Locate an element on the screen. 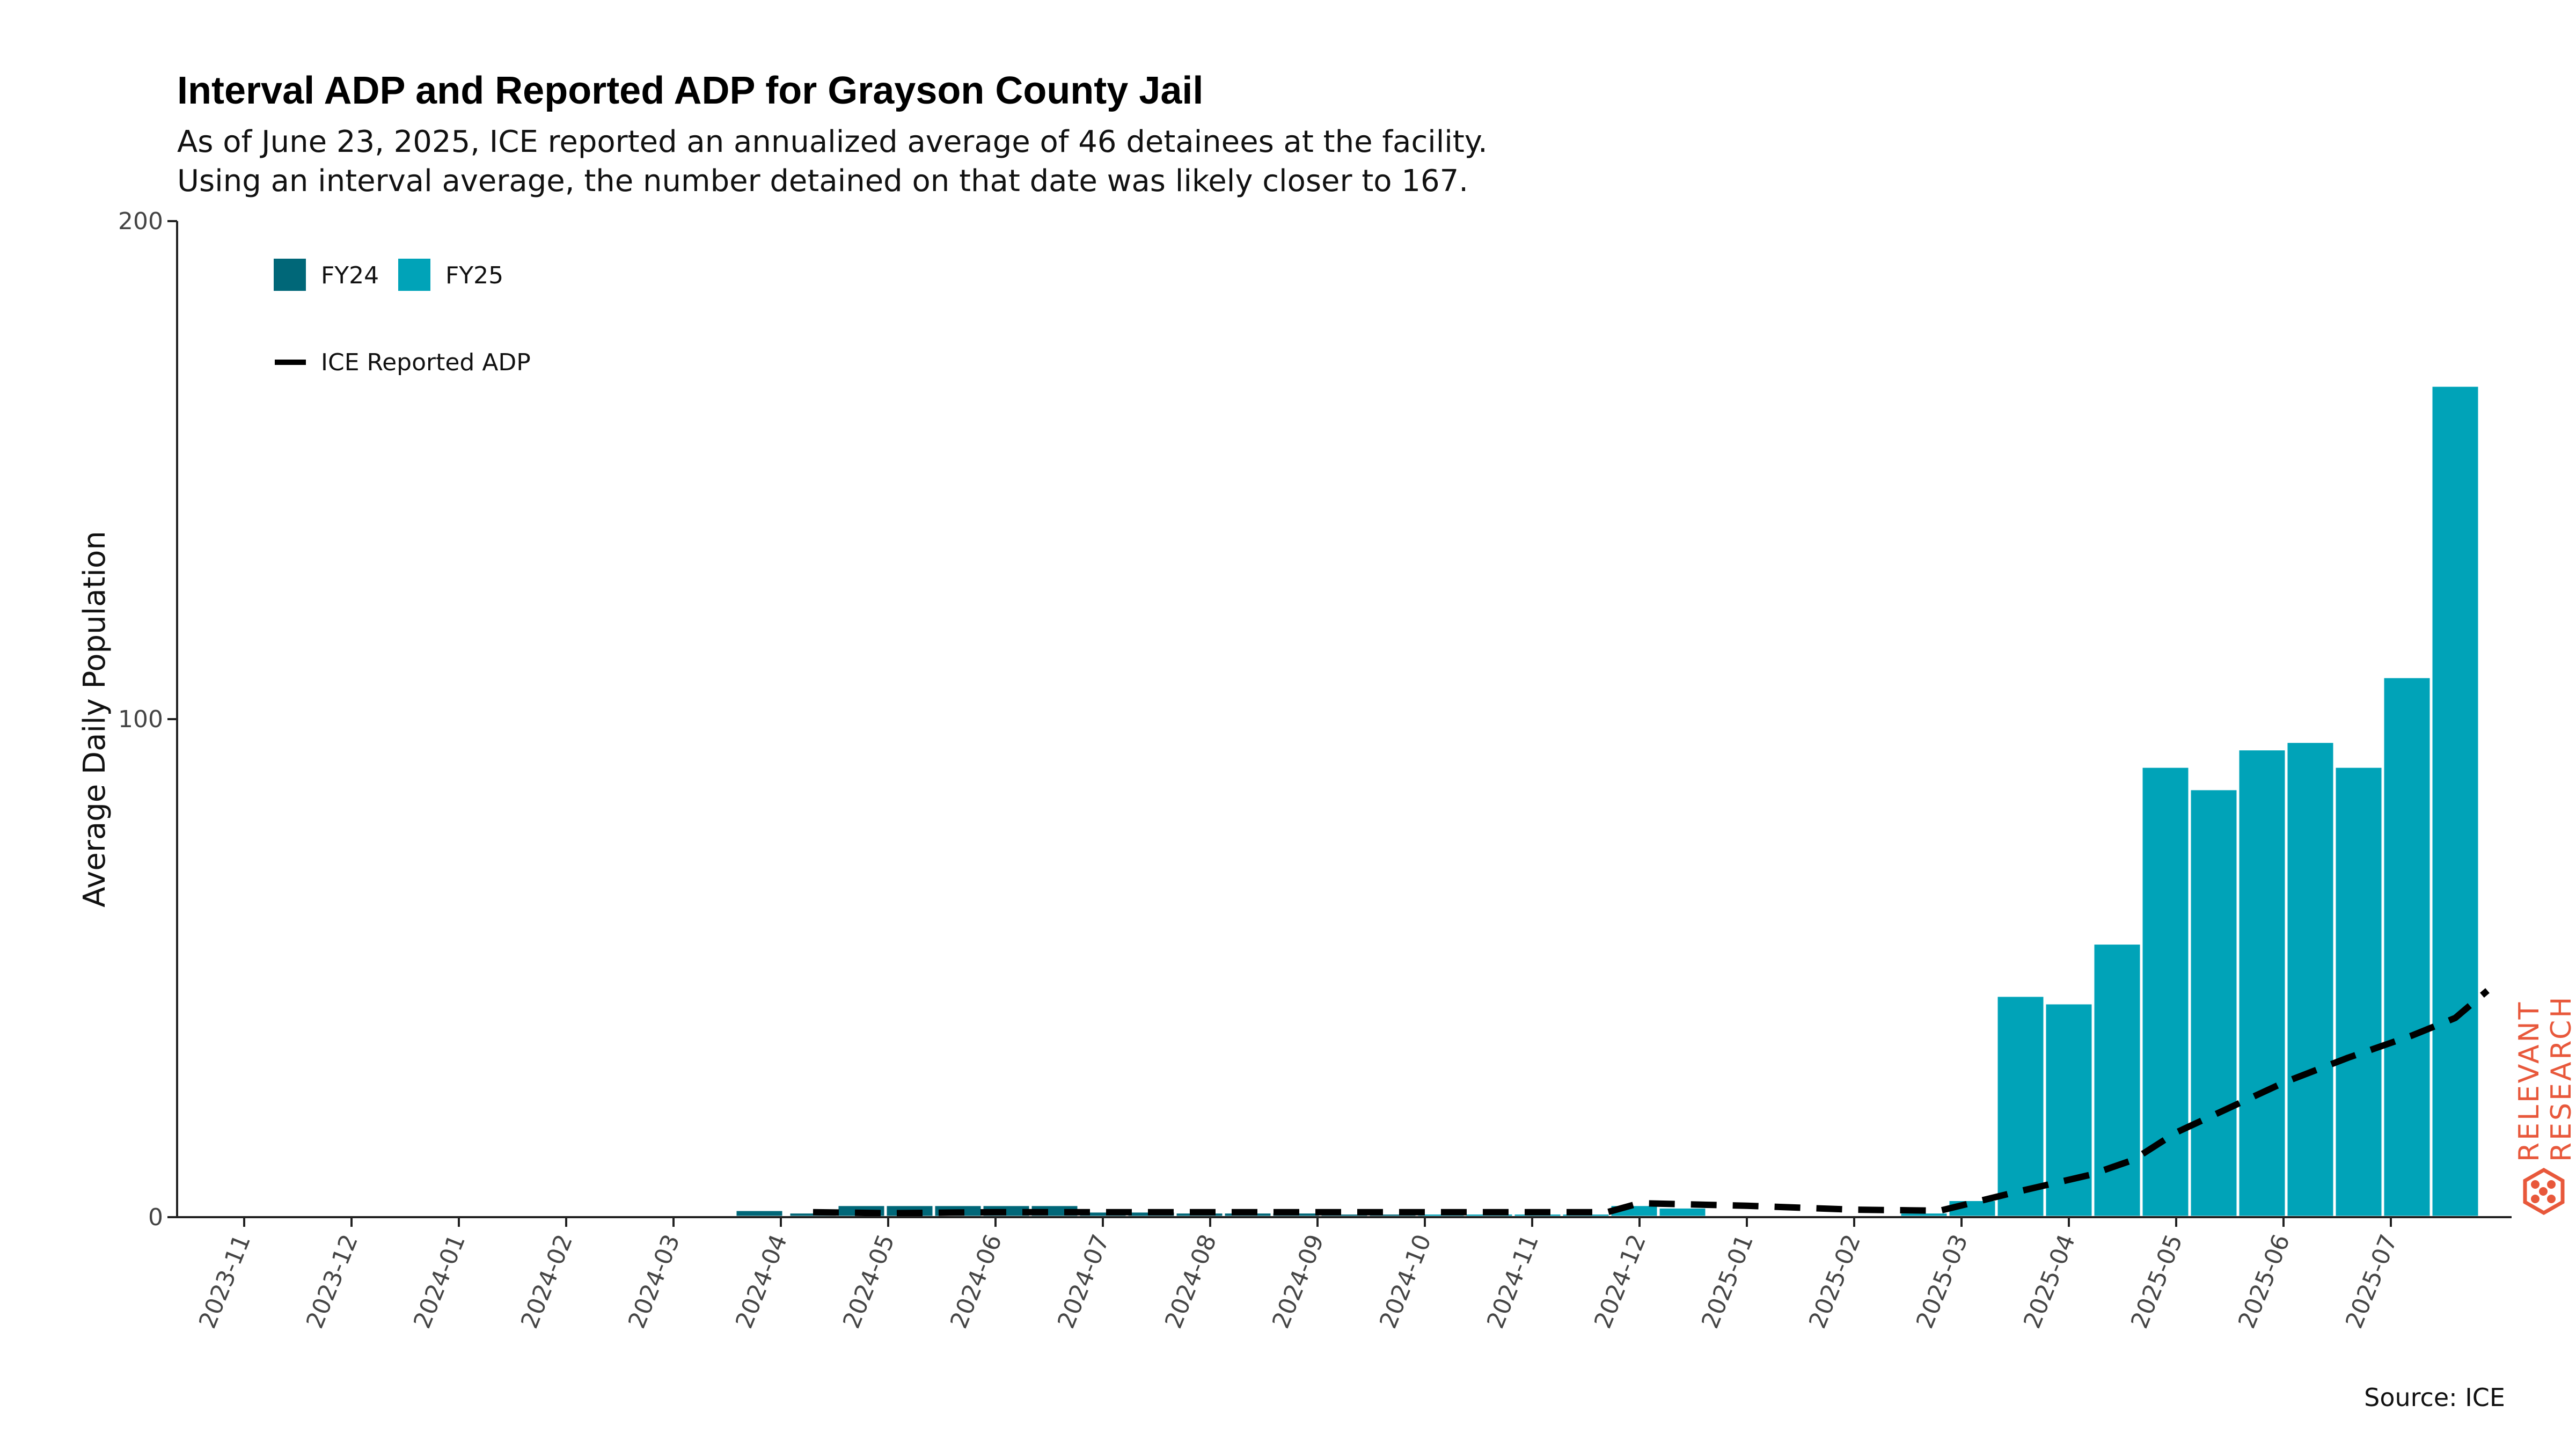  x-tick-label-2024-09: 2024-09 is located at coordinates (1298, 1282).